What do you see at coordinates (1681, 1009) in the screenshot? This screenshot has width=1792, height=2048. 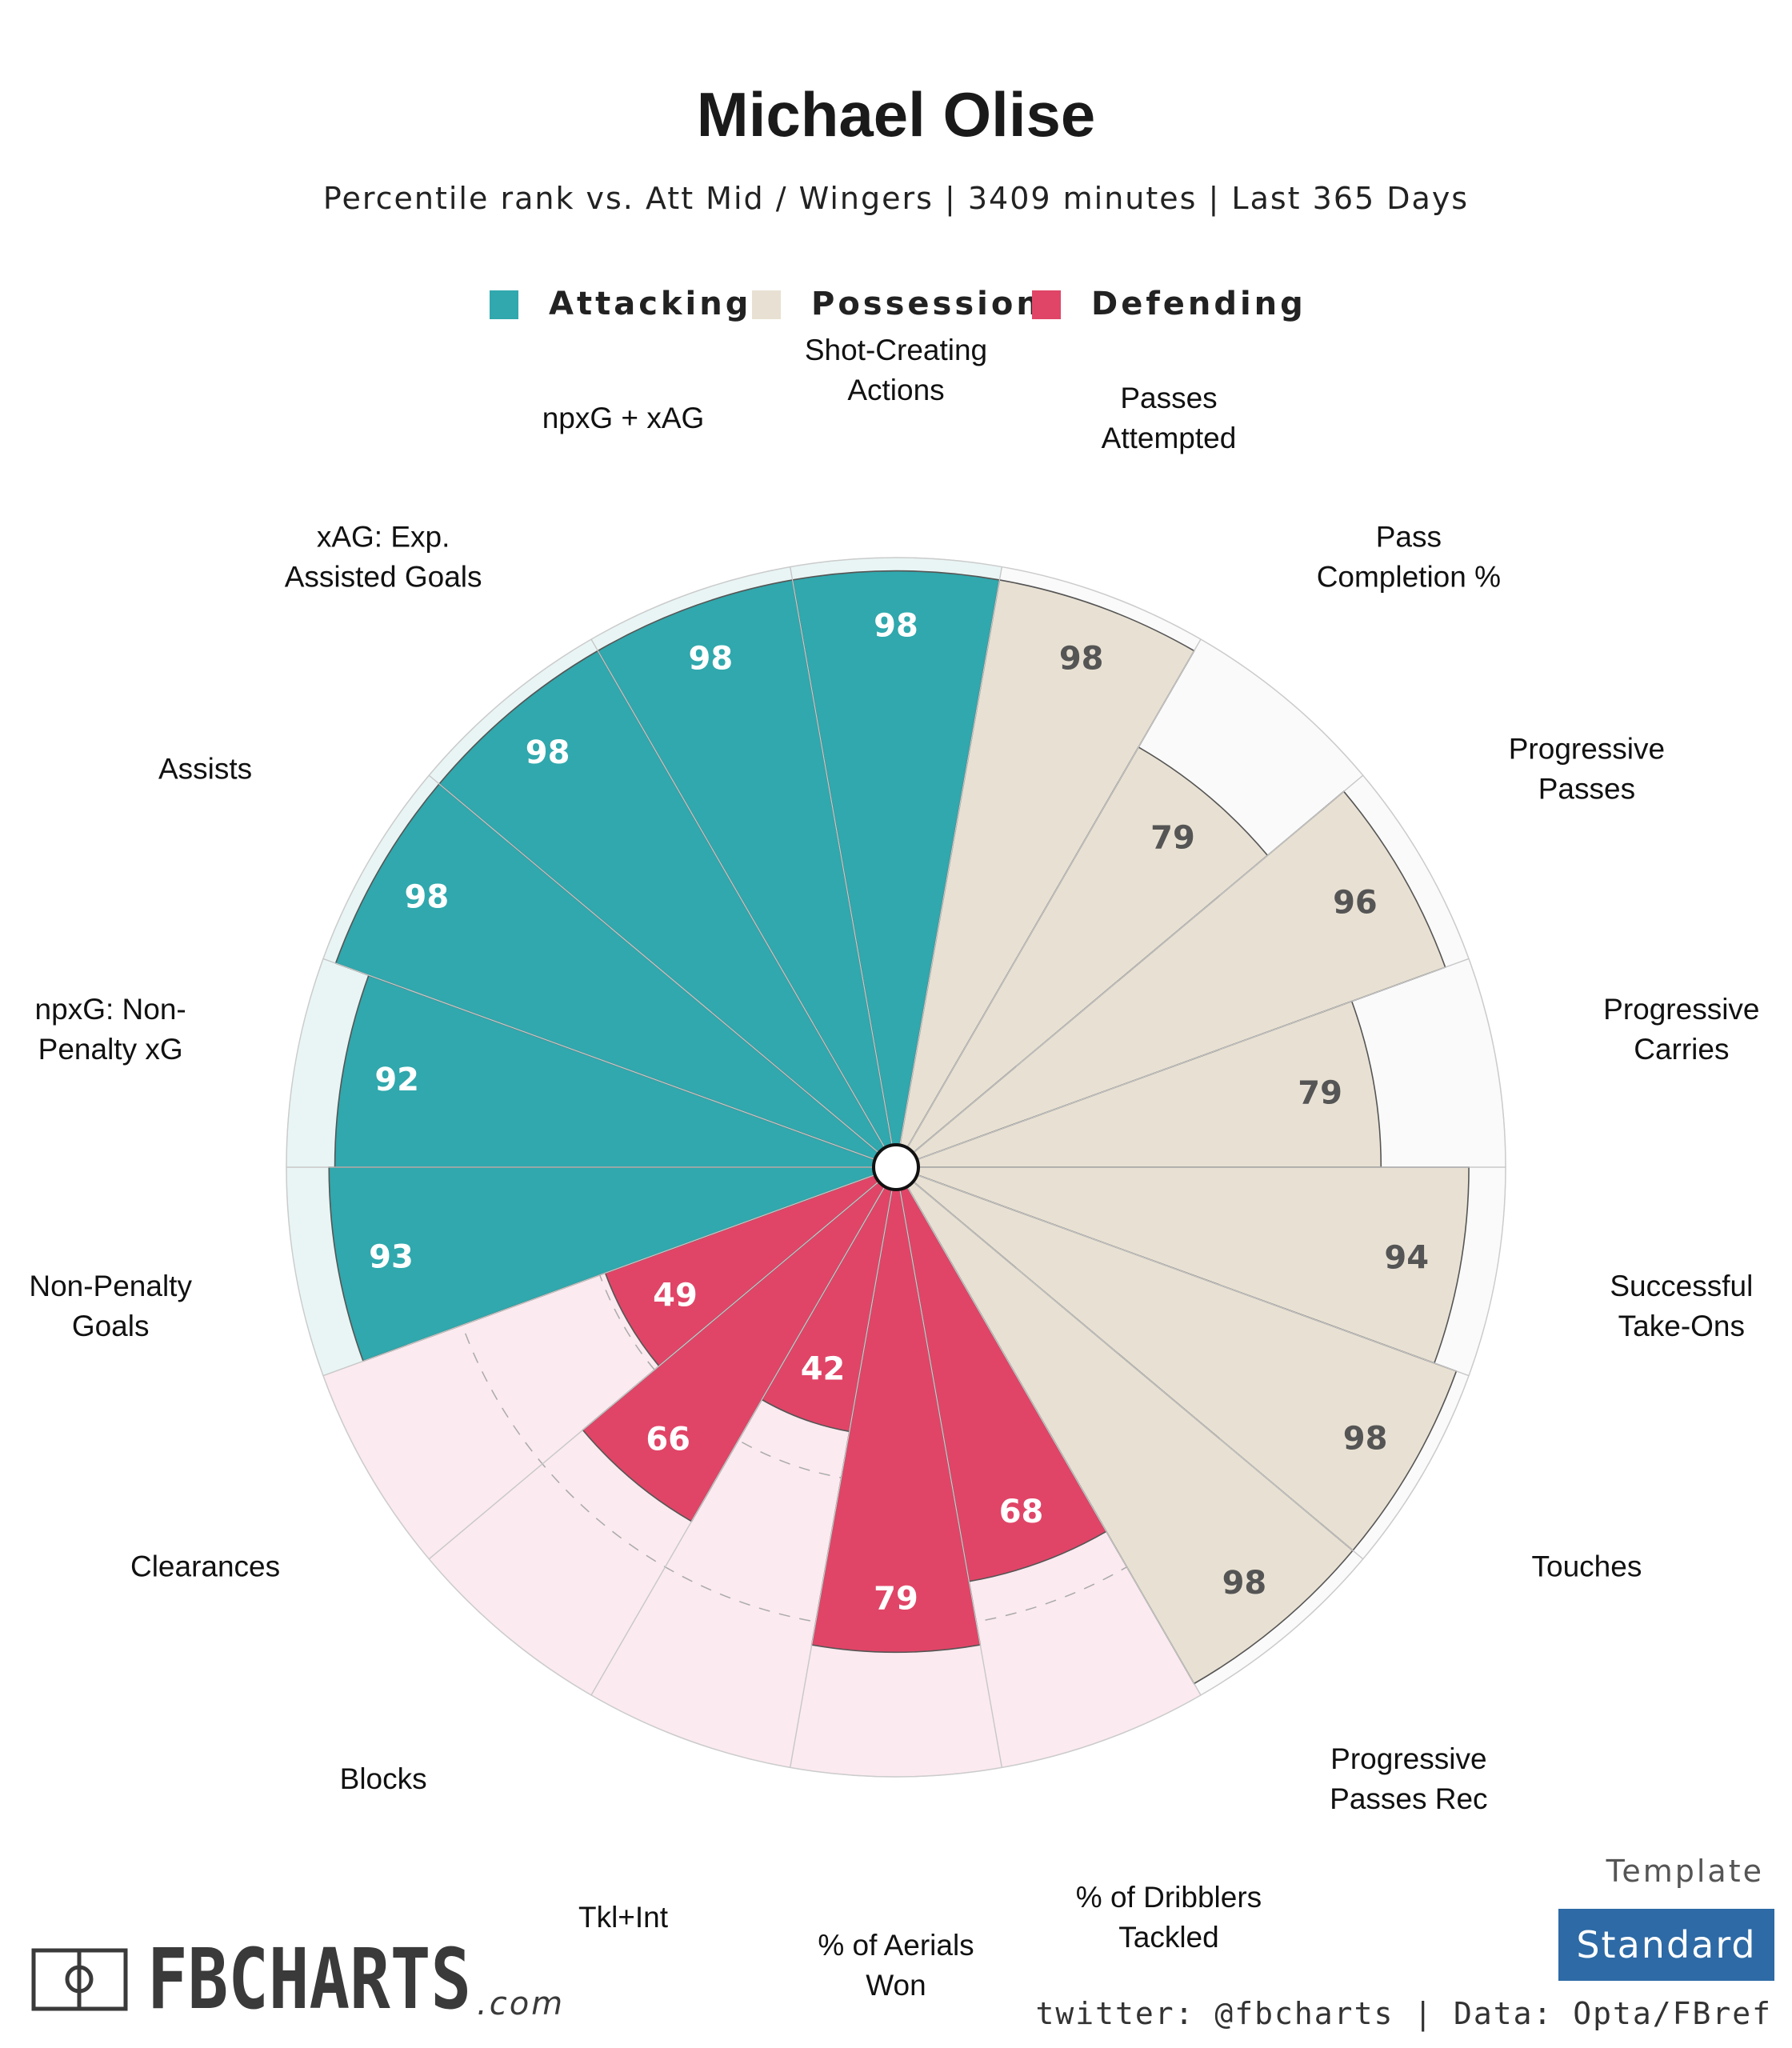 I see `metric-label-progressive-carries: Progressive` at bounding box center [1681, 1009].